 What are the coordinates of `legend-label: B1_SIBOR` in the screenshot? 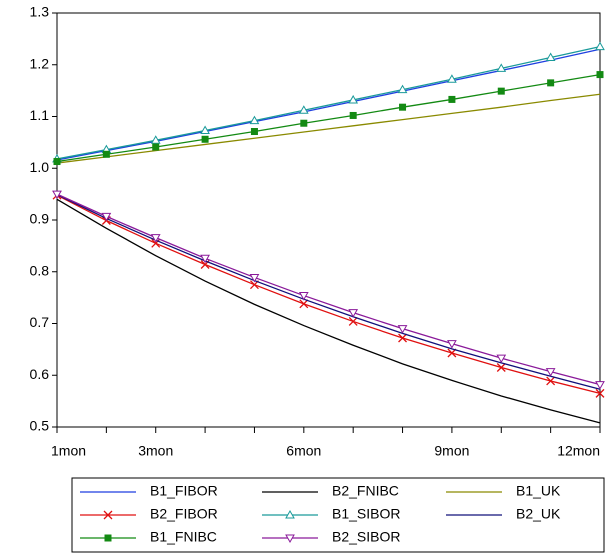 It's located at (366, 514).